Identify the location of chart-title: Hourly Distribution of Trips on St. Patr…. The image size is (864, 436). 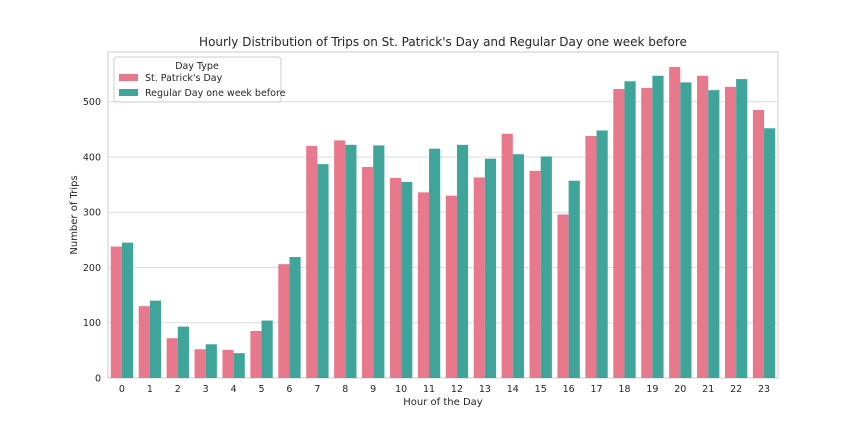
(443, 42).